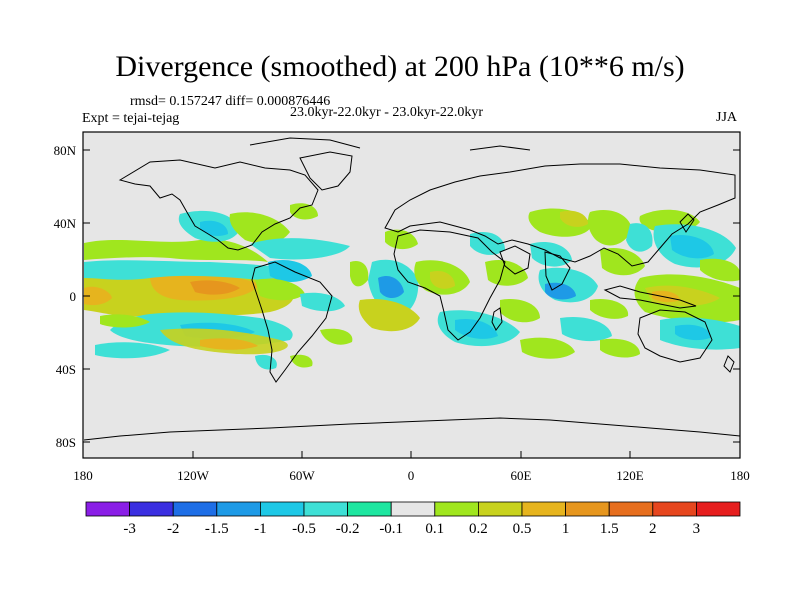 The image size is (800, 600). What do you see at coordinates (515, 260) in the screenshot?
I see `coast-arabia` at bounding box center [515, 260].